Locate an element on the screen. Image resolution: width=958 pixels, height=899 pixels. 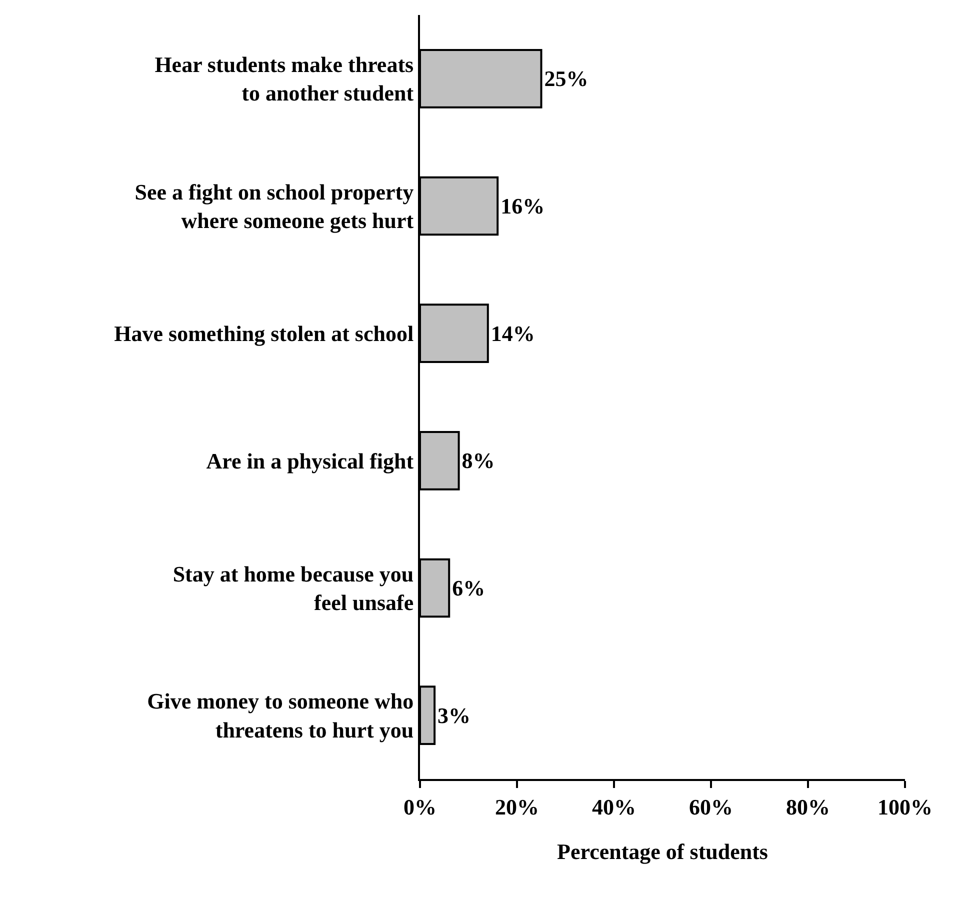
data-label: 16% is located at coordinates (522, 206).